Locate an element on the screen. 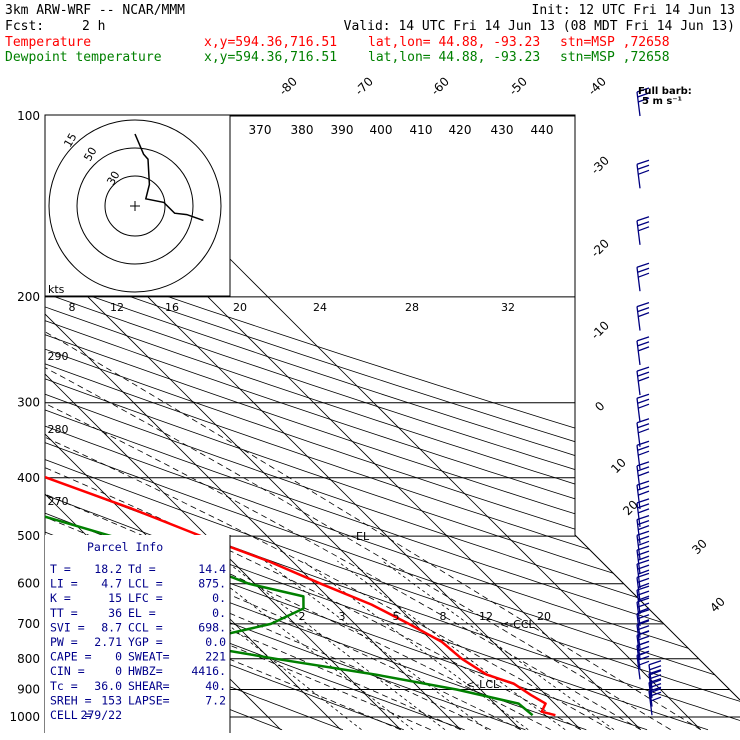 Image resolution: width=740 pixels, height=740 pixels. hodograph-trace is located at coordinates (169, 177).